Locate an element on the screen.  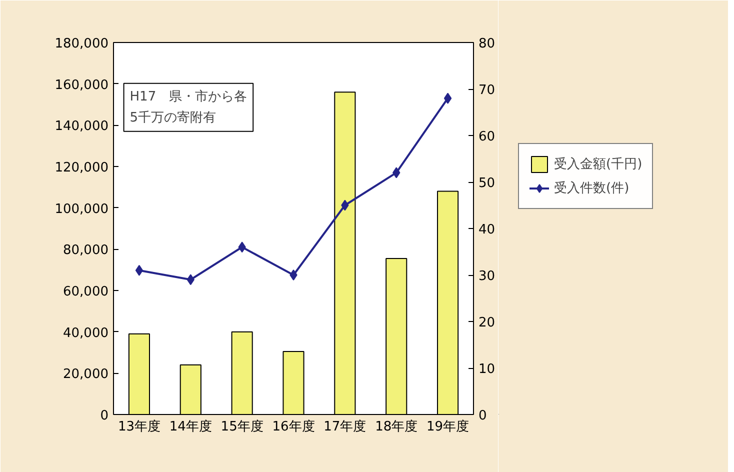
y2-tick-label: 30 is located at coordinates (487, 276).